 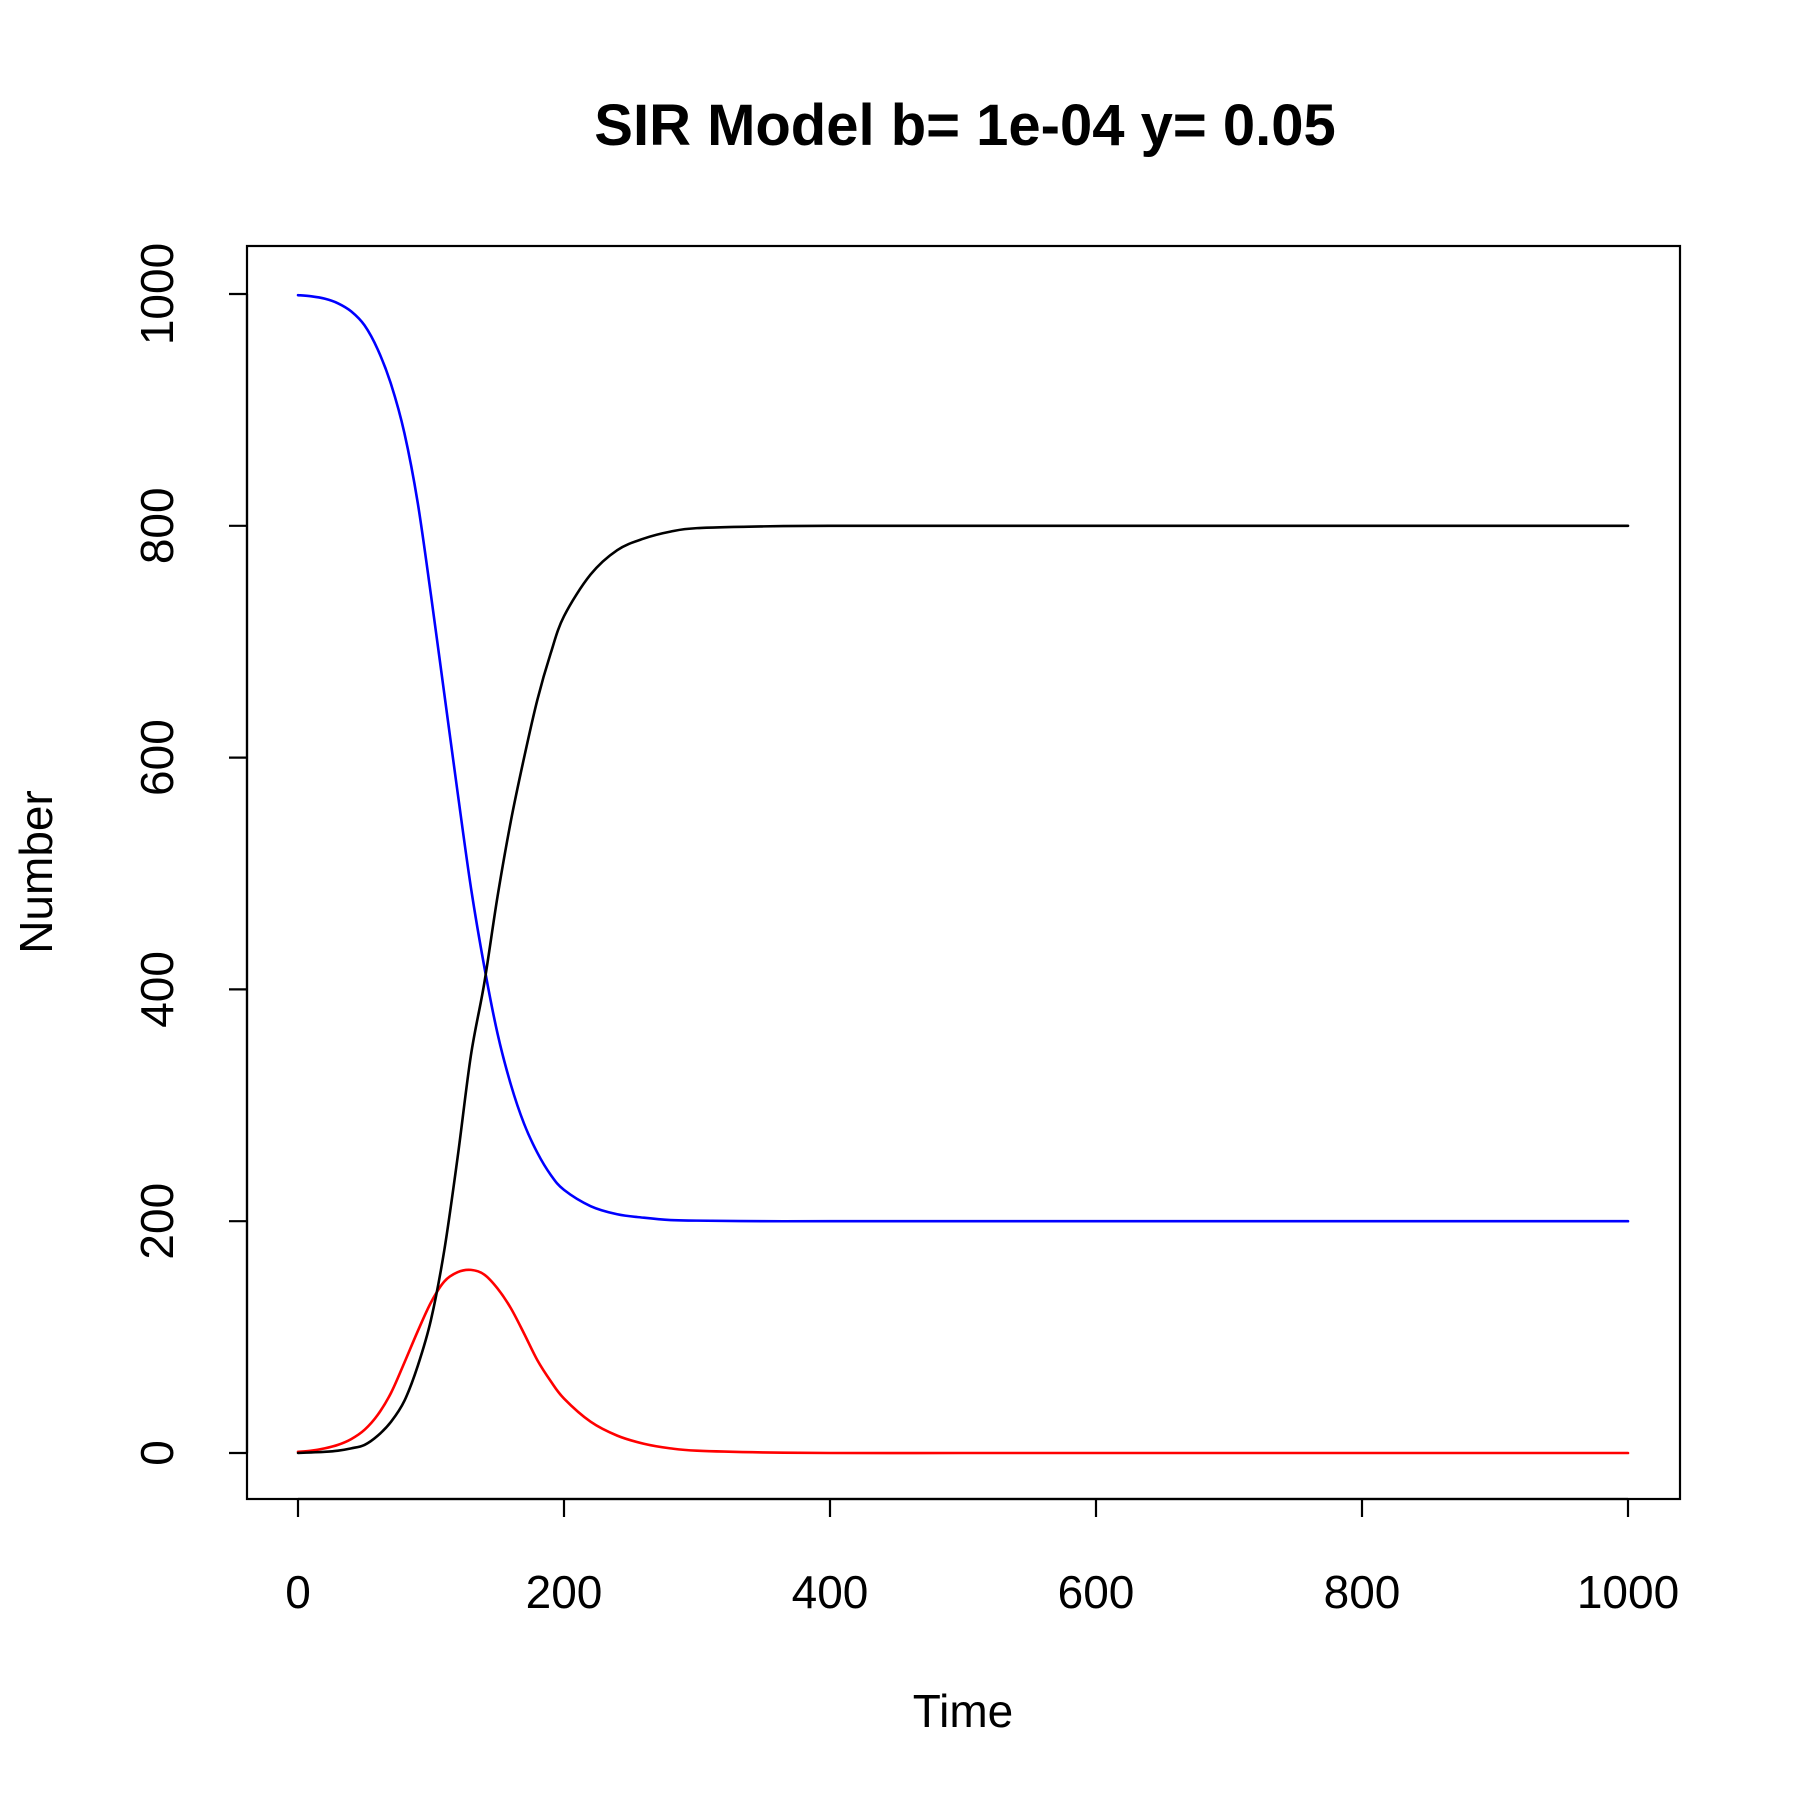 What do you see at coordinates (157, 757) in the screenshot?
I see `y-tick-label: 600` at bounding box center [157, 757].